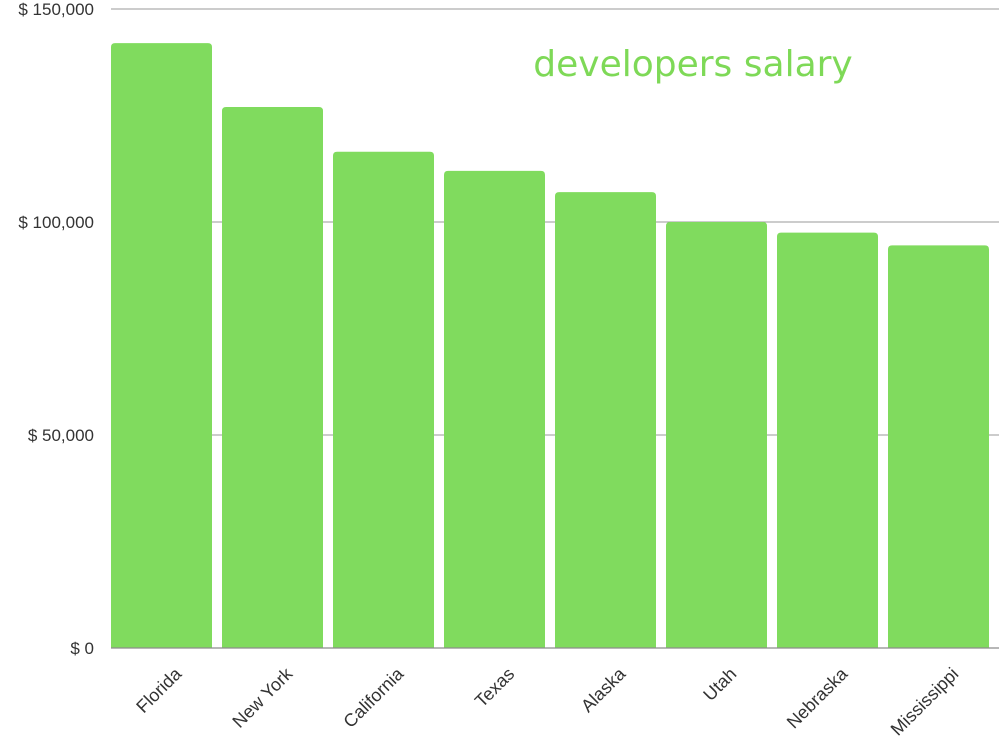 This screenshot has width=1000, height=748. What do you see at coordinates (938, 446) in the screenshot?
I see `bar-mississippi` at bounding box center [938, 446].